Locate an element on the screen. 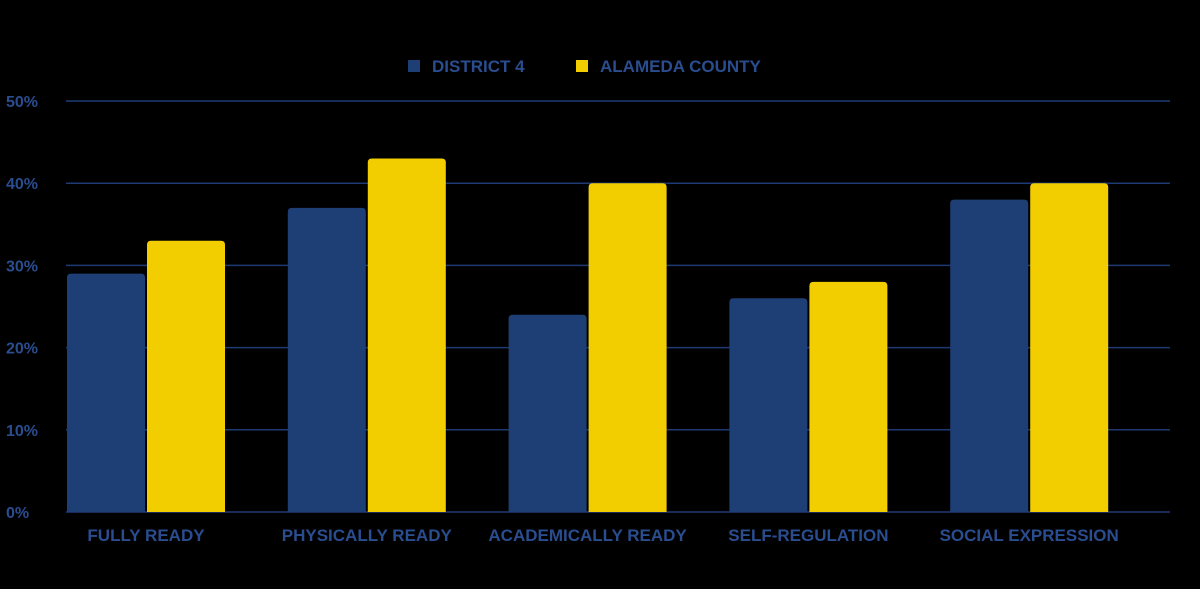  category-label: SOCIAL EXPRESSION is located at coordinates (1029, 535).